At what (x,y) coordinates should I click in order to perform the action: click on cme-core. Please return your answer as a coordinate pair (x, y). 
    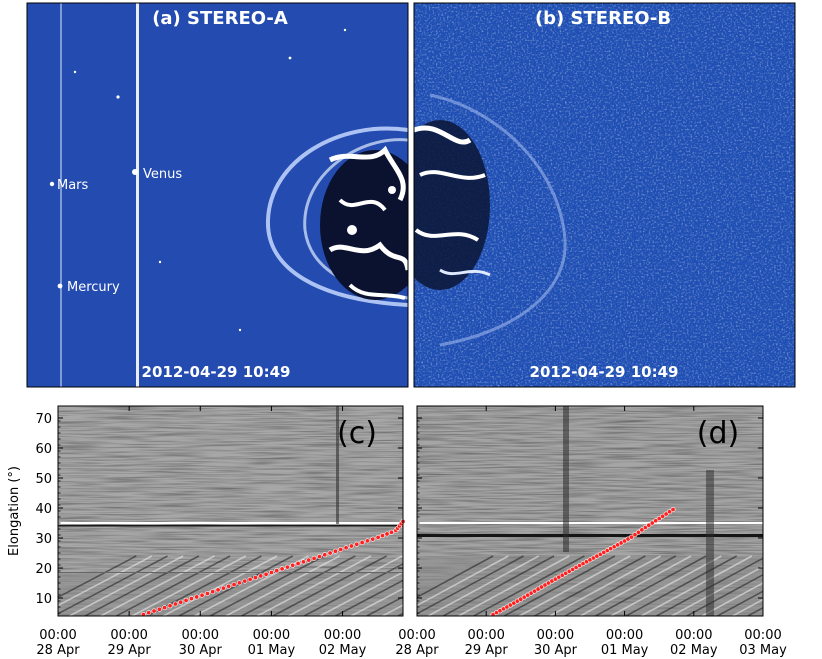
    Looking at the image, I should click on (364, 222).